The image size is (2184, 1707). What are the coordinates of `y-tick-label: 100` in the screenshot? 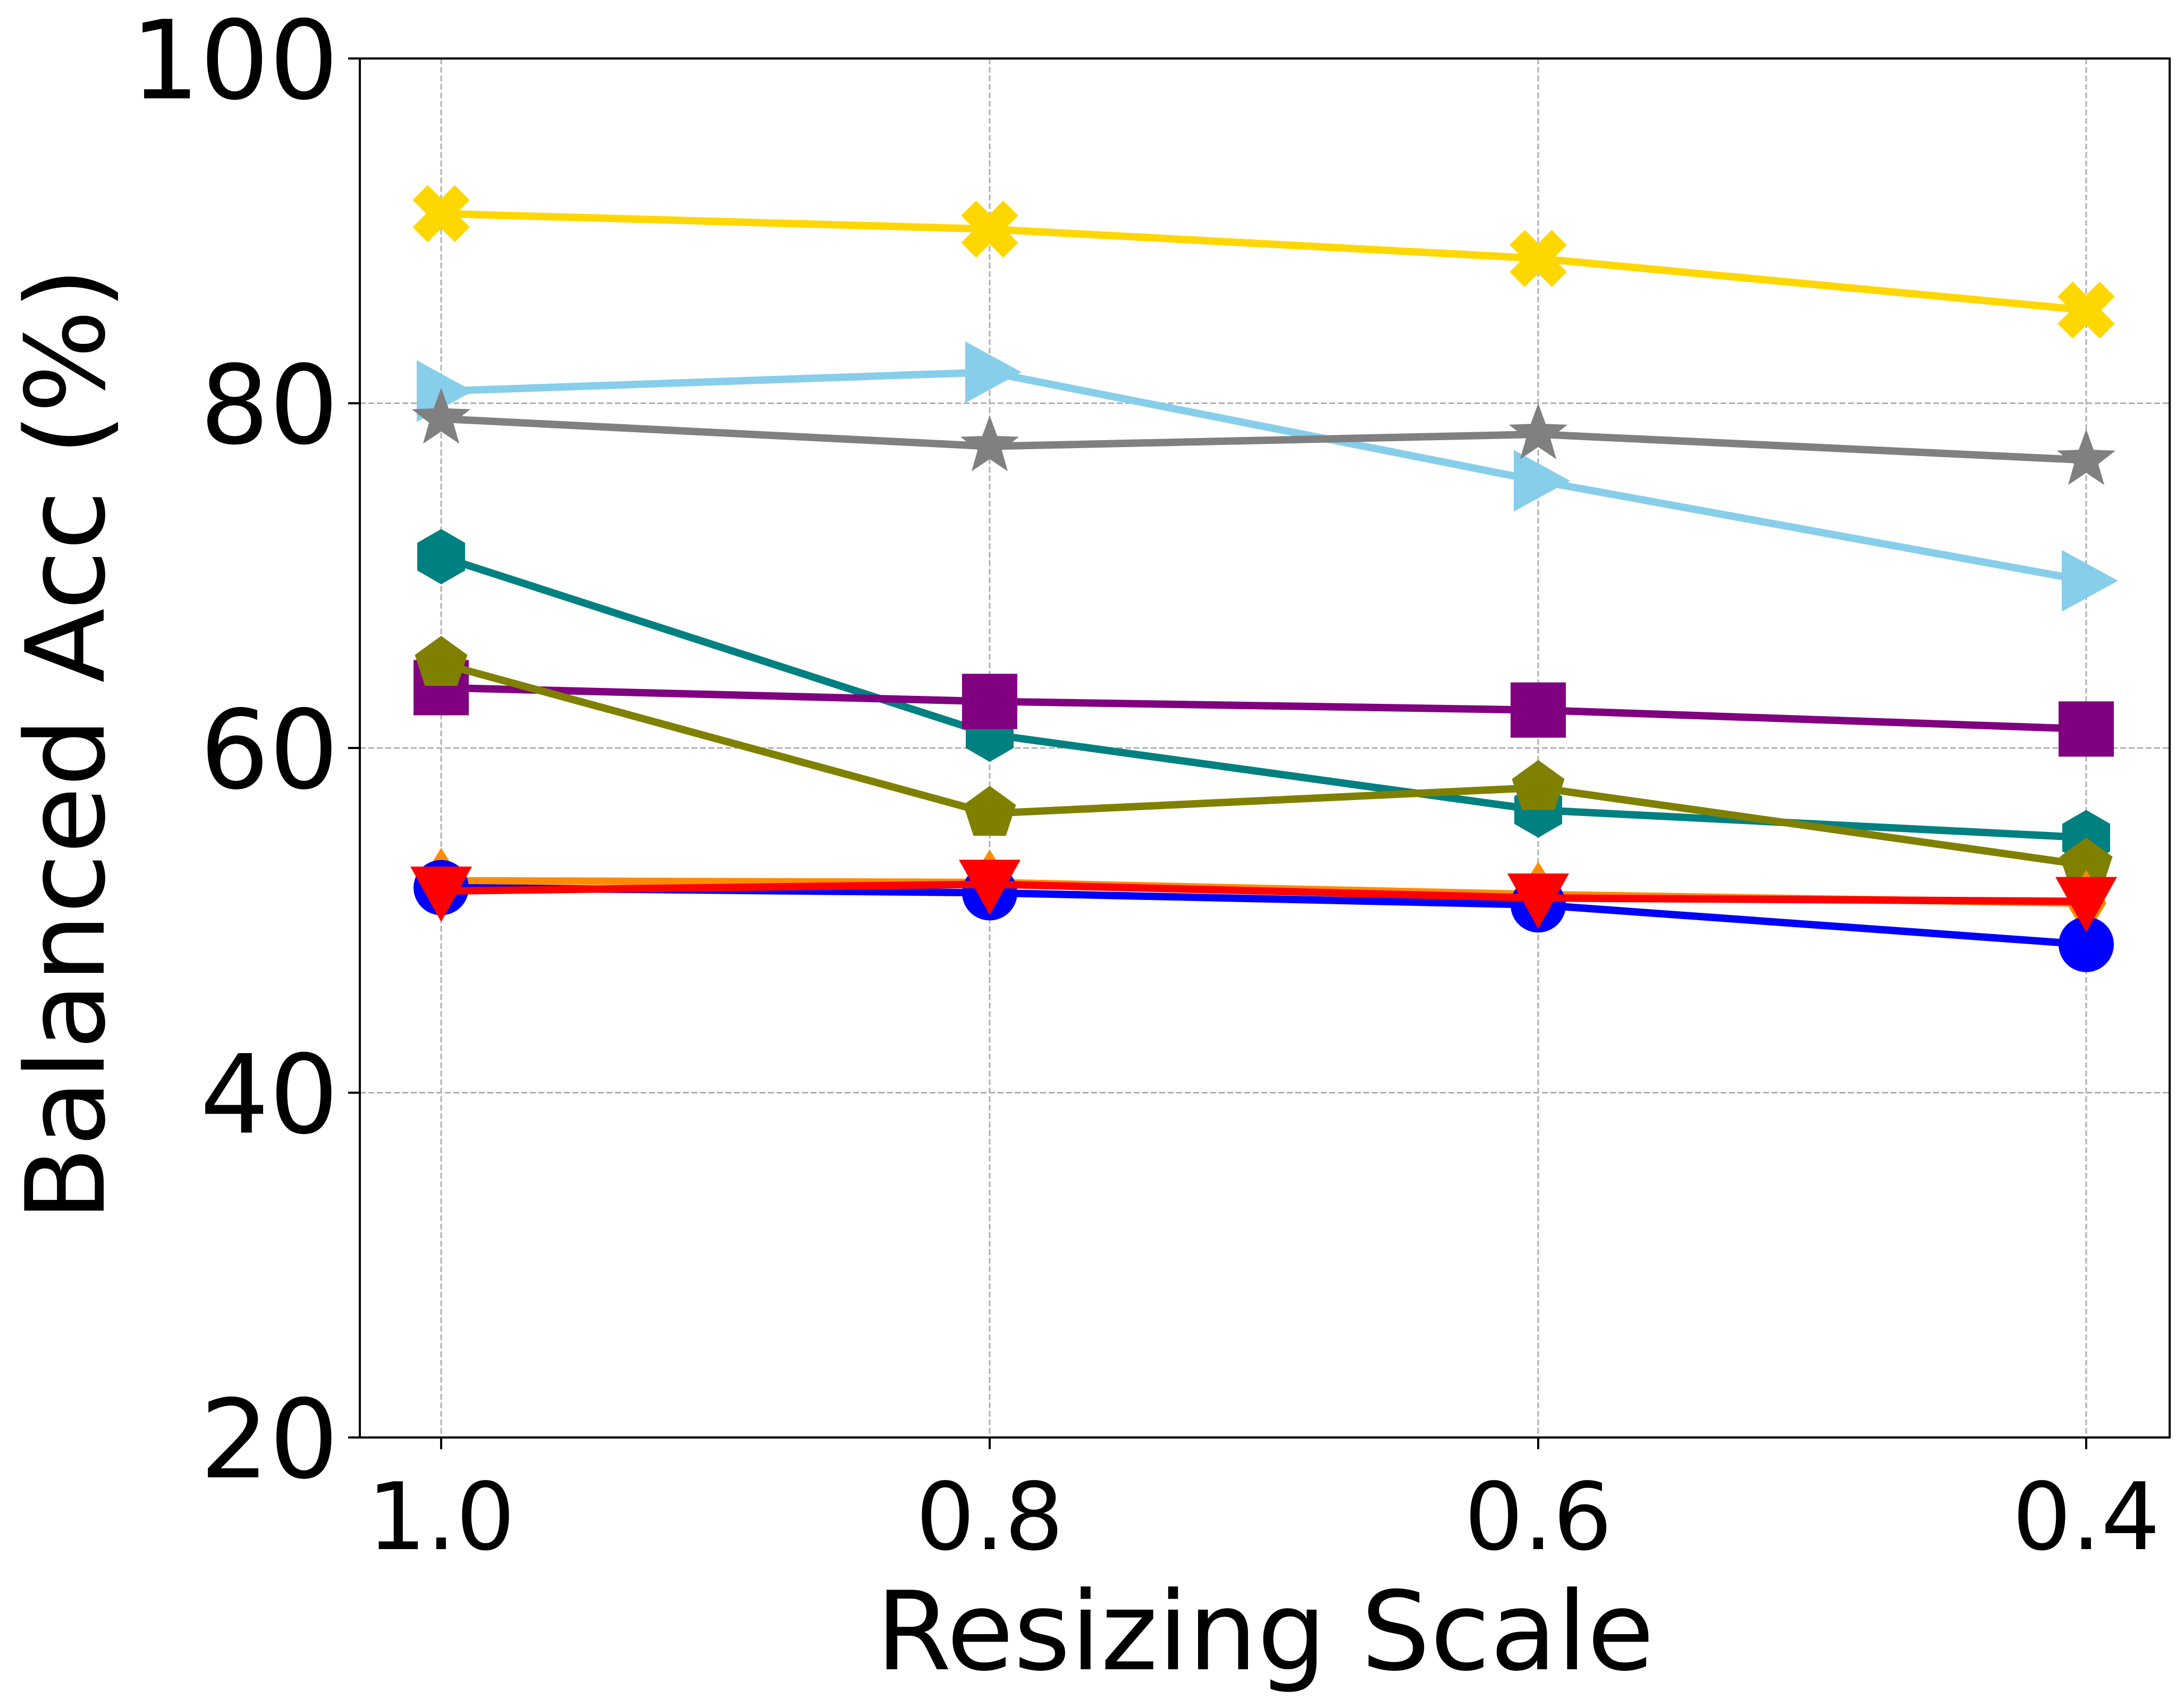 It's located at (235, 62).